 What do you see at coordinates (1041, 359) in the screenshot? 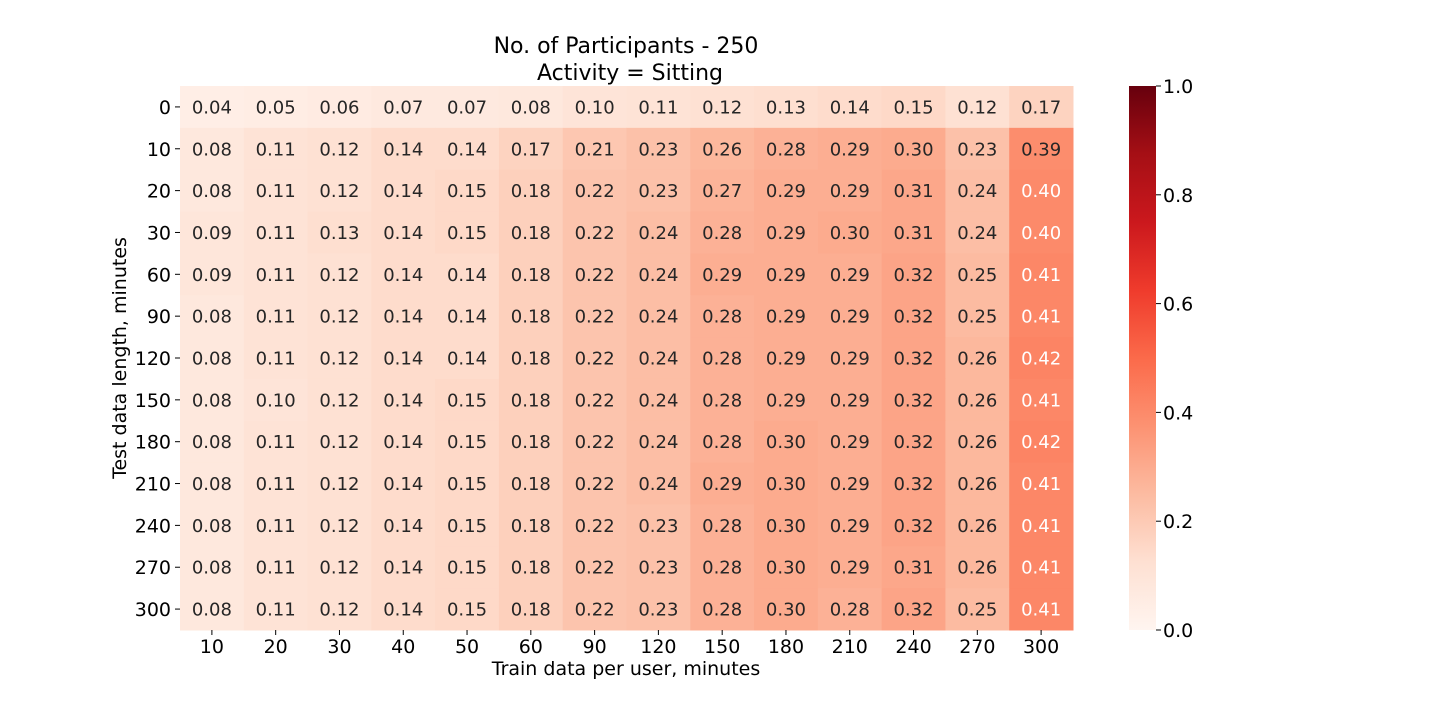
I see `cell-value-label: 0.42` at bounding box center [1041, 359].